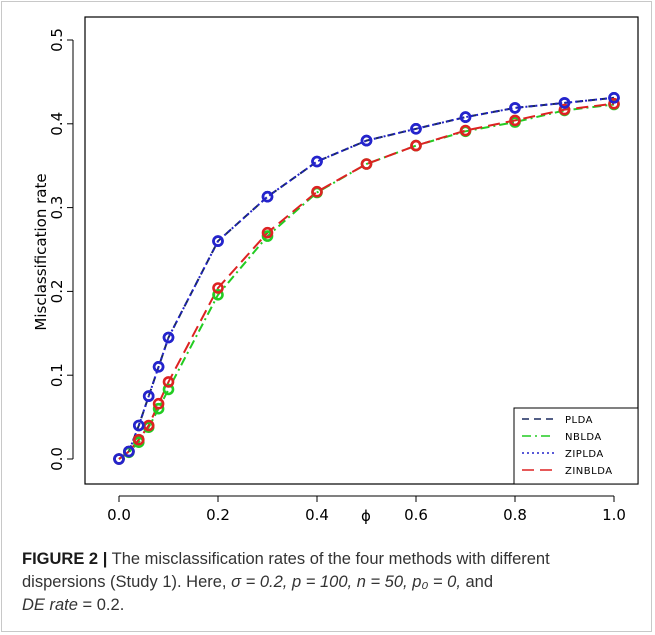 The image size is (655, 635). What do you see at coordinates (41, 251) in the screenshot?
I see `y-axis-label: Misclassification rate` at bounding box center [41, 251].